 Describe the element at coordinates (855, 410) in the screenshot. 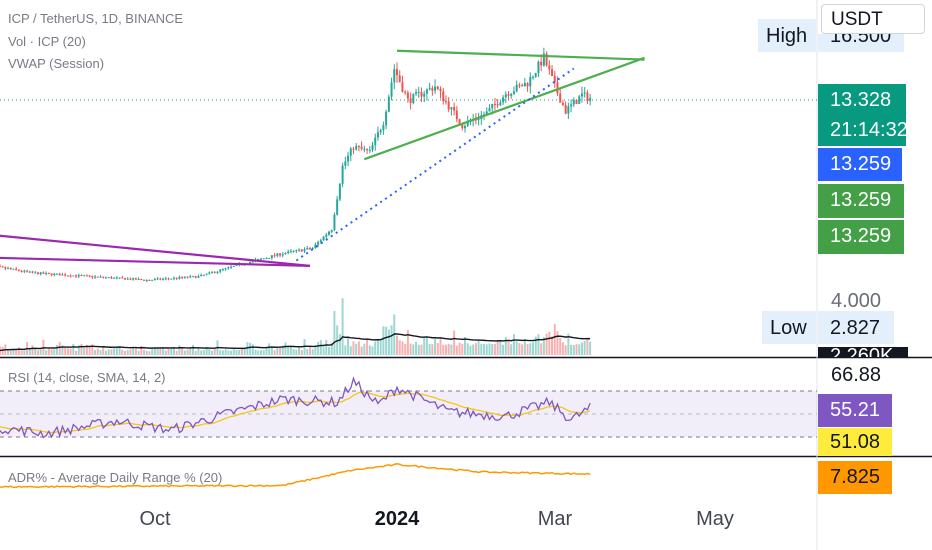

I see `rsi-value: 55.21` at that location.